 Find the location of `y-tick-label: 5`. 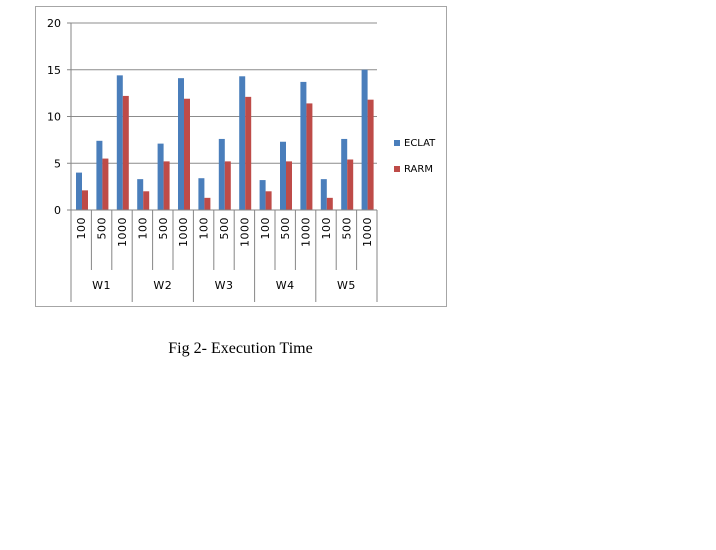

y-tick-label: 5 is located at coordinates (57, 163).